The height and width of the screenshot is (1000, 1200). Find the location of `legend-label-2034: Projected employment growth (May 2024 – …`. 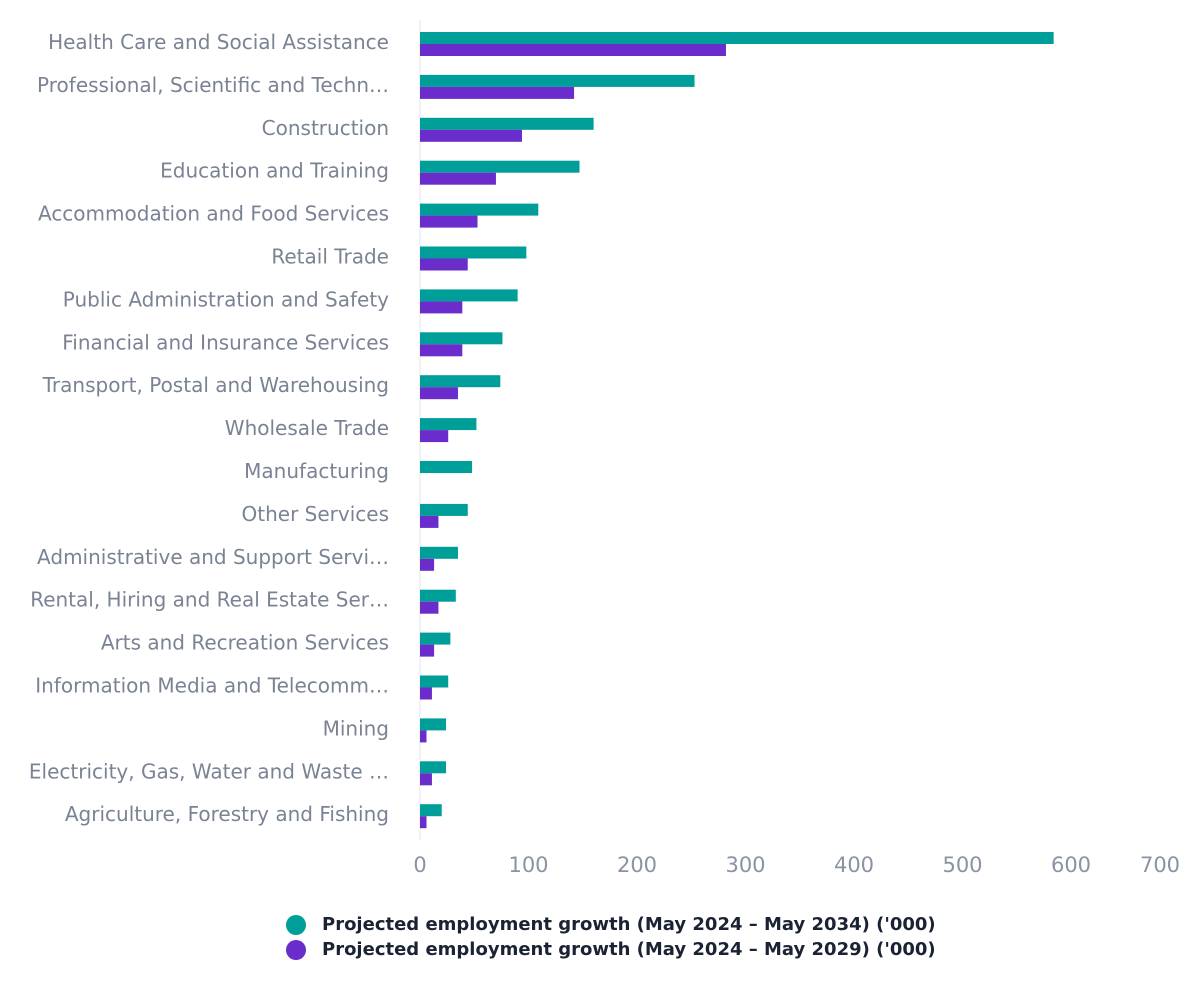

legend-label-2034: Projected employment growth (May 2024 – … is located at coordinates (629, 924).